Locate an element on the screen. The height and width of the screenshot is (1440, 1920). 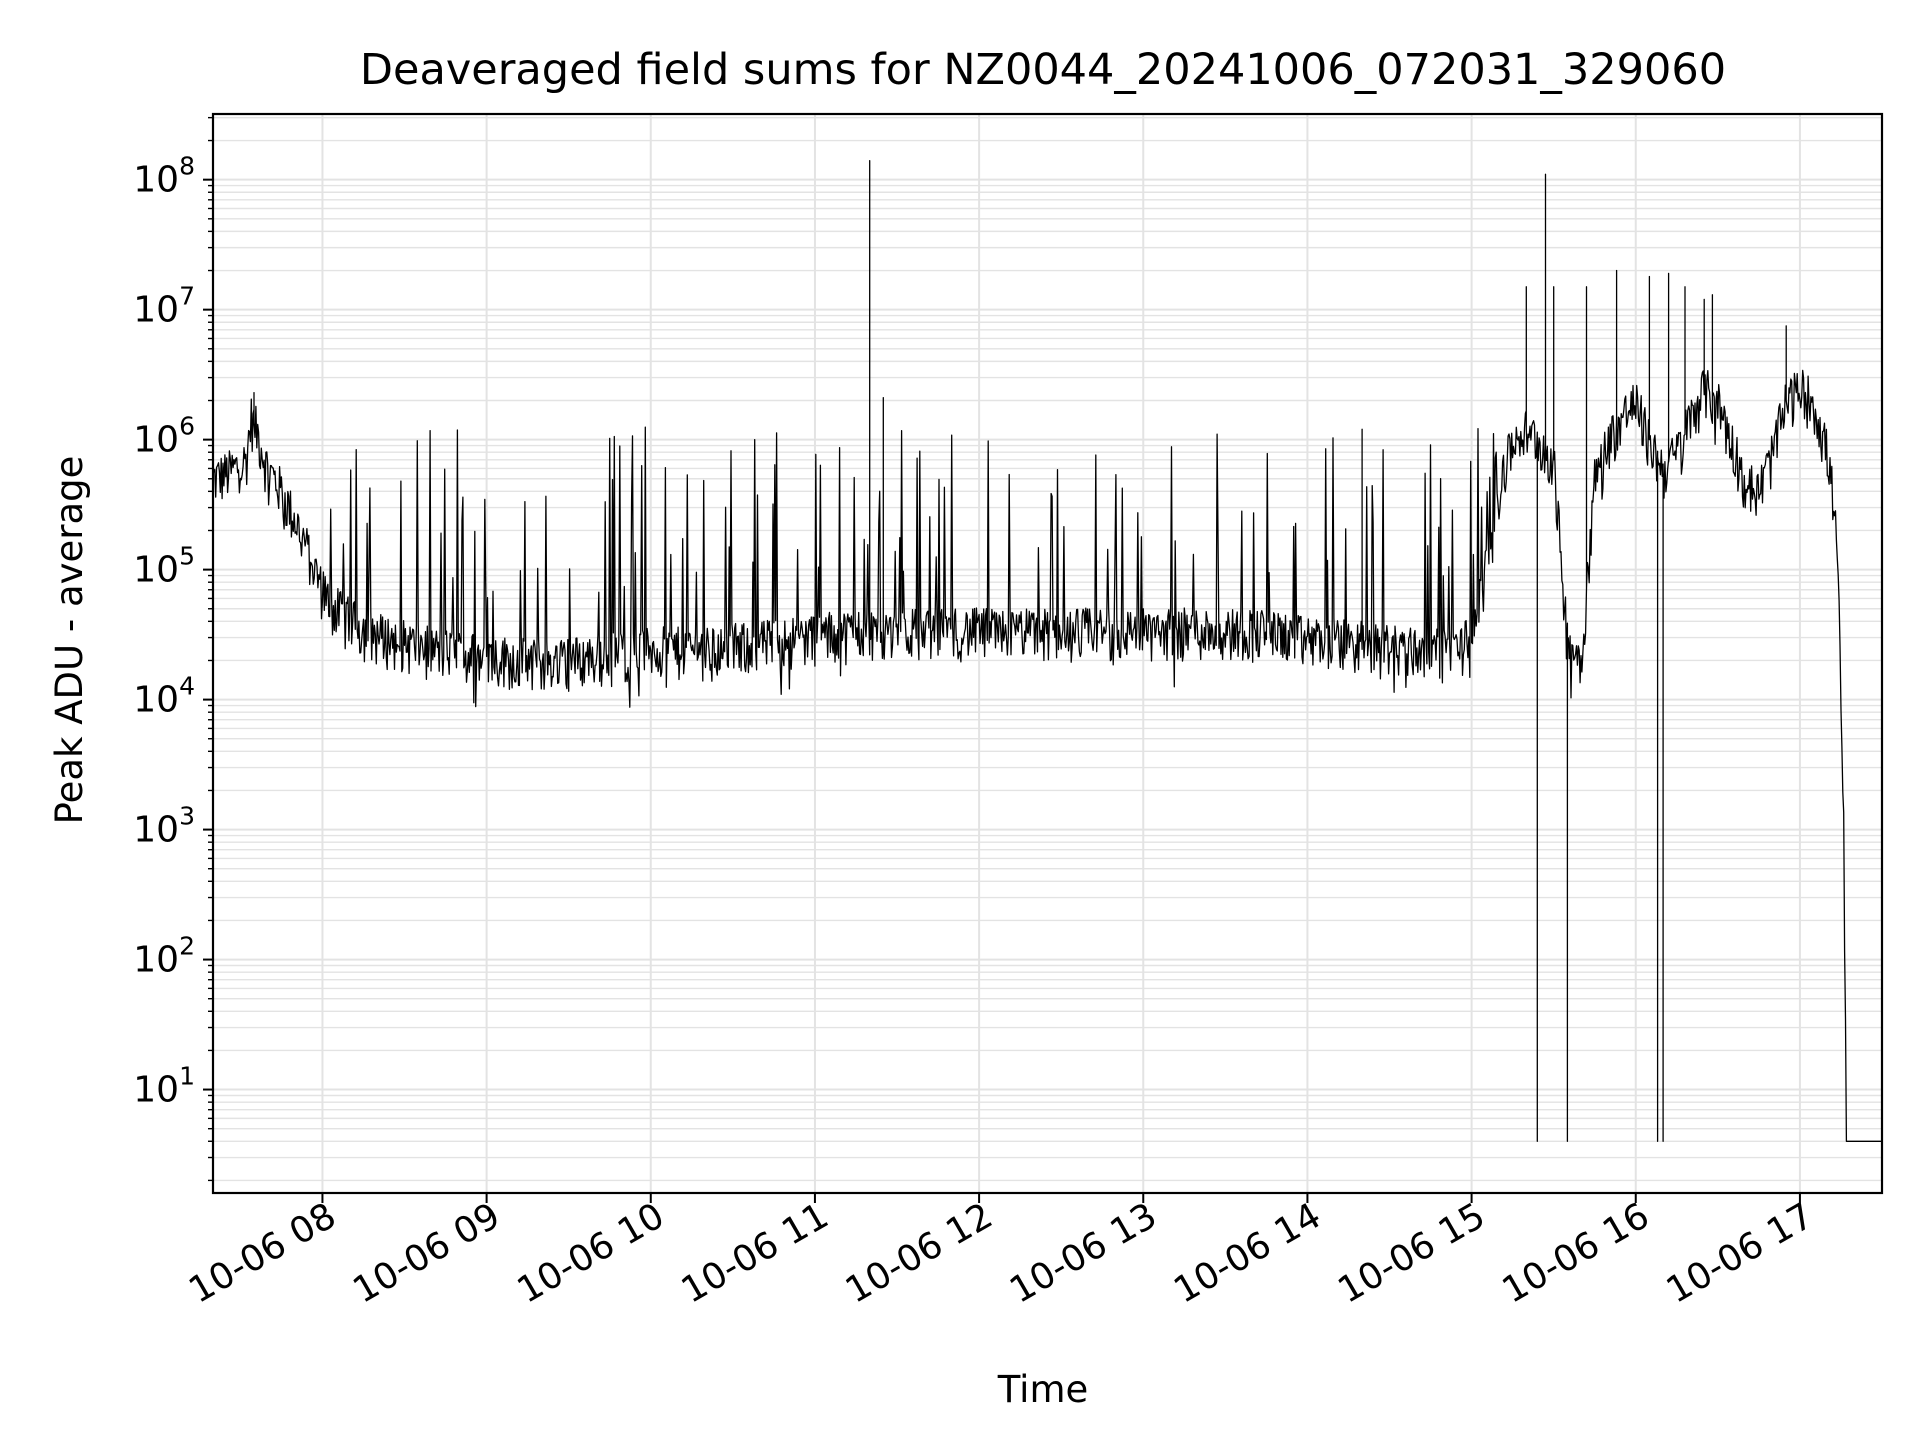
y-tick-label: 10⁵ is located at coordinates (164, 566).